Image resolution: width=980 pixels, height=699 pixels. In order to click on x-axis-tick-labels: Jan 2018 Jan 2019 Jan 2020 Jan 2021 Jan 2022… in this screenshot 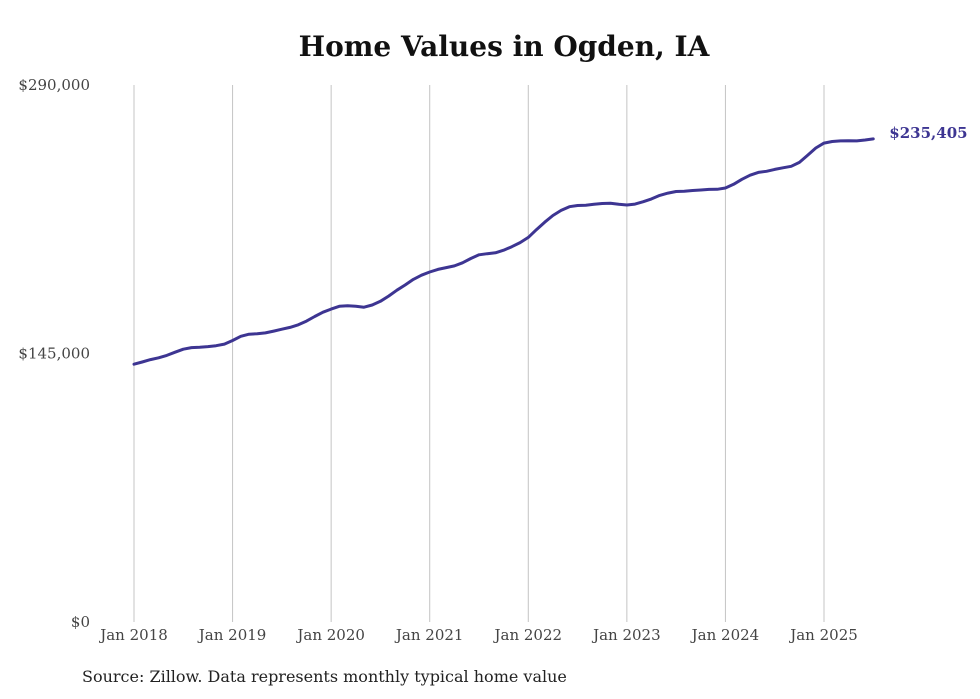, I will do `click(478, 635)`.